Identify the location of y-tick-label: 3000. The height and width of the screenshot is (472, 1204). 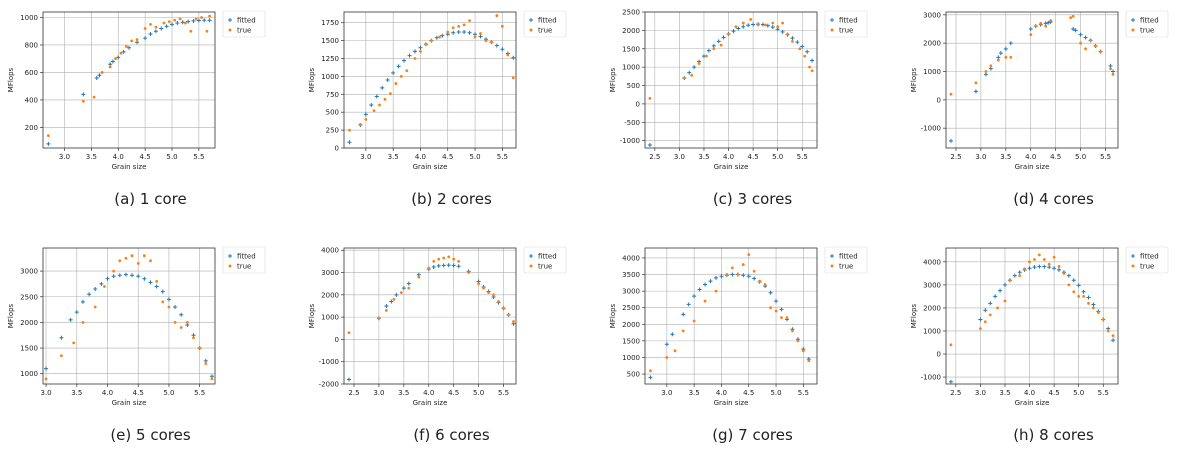
(932, 285).